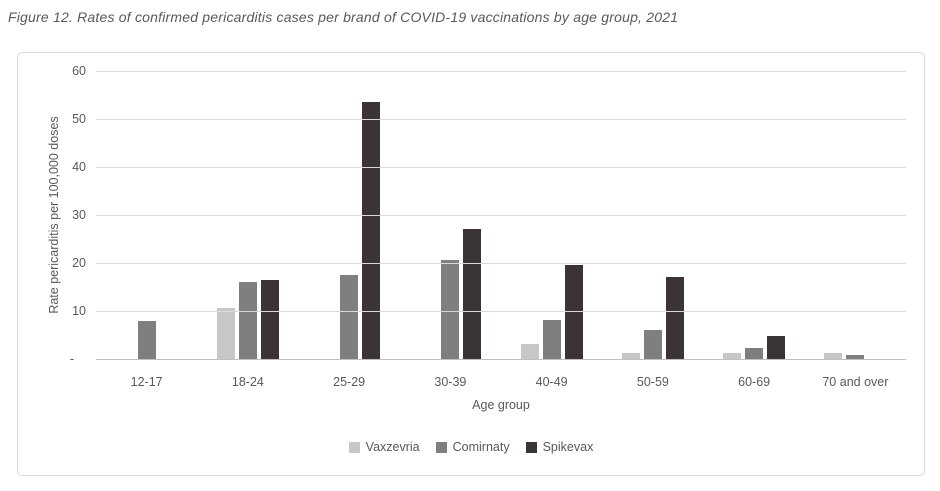 This screenshot has width=940, height=491. I want to click on legend-item: Comirnaty, so click(472, 447).